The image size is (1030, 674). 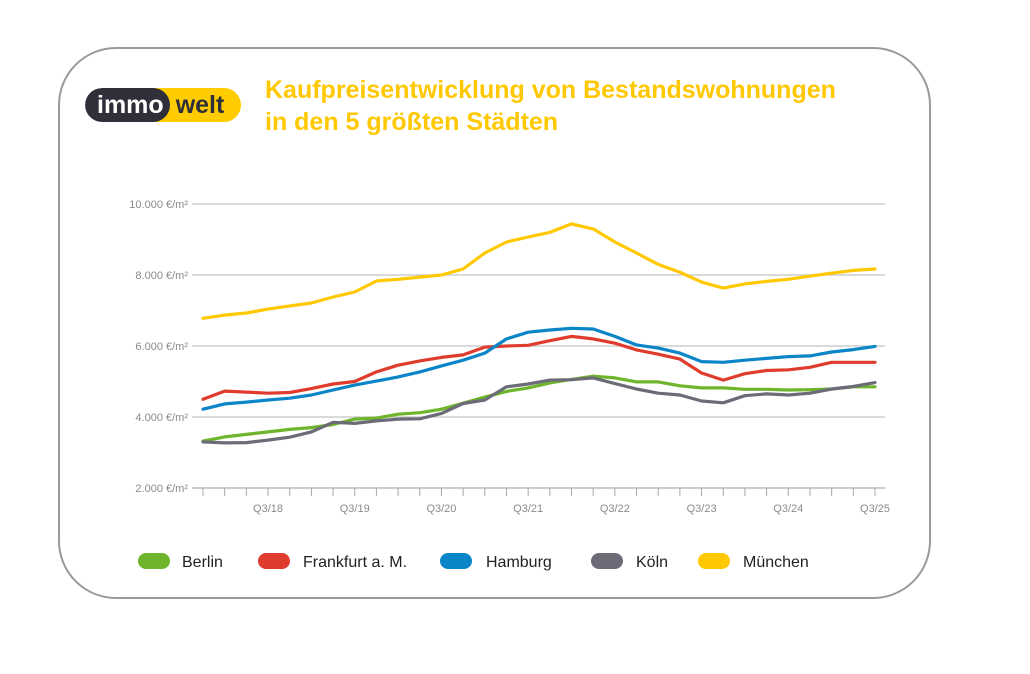 What do you see at coordinates (161, 347) in the screenshot?
I see `y-tick-label: 6.000 €/m²` at bounding box center [161, 347].